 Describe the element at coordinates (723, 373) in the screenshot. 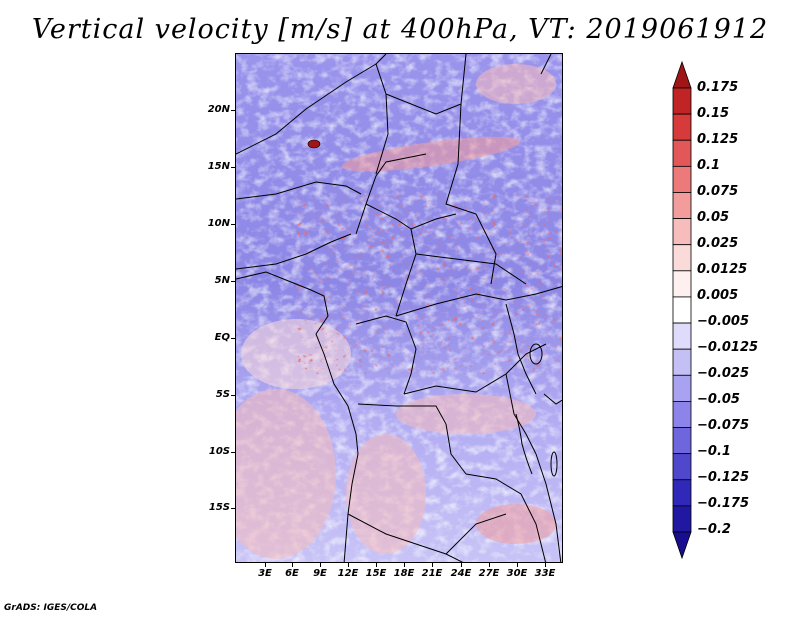

I see `colorbar-label: −0.025` at that location.